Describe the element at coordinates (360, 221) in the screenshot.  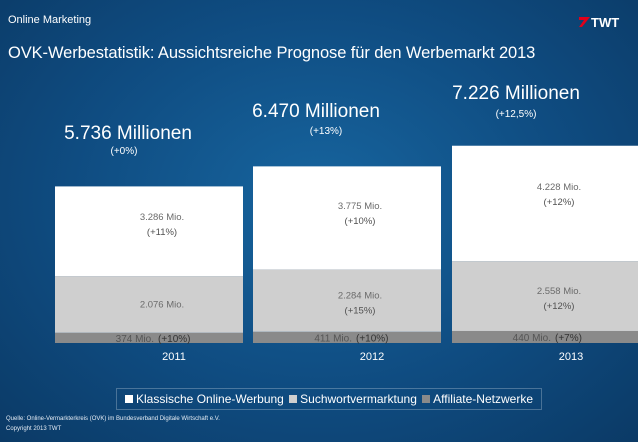
I see `segment-growth-klassische-2012: (+10%)` at that location.